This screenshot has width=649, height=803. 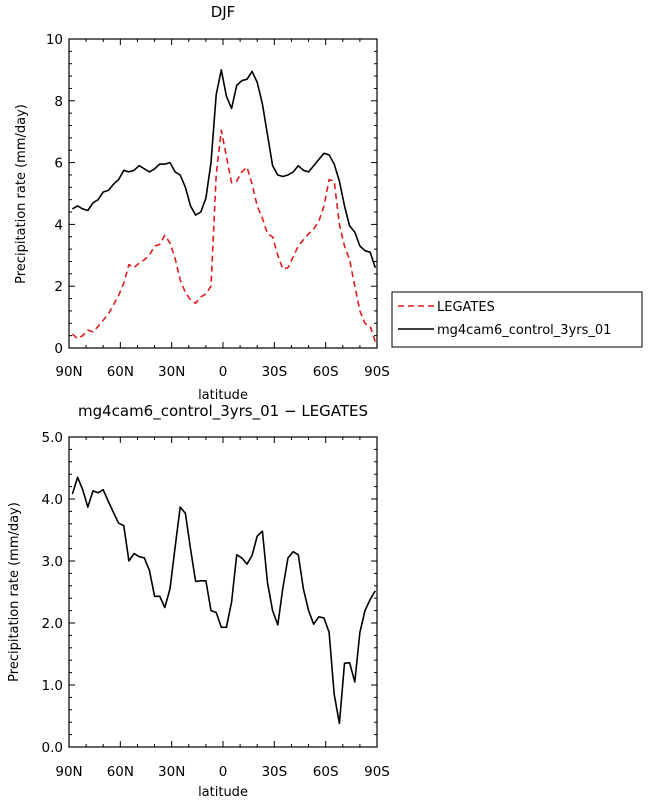 What do you see at coordinates (52, 748) in the screenshot?
I see `y-tick-label: 0.0` at bounding box center [52, 748].